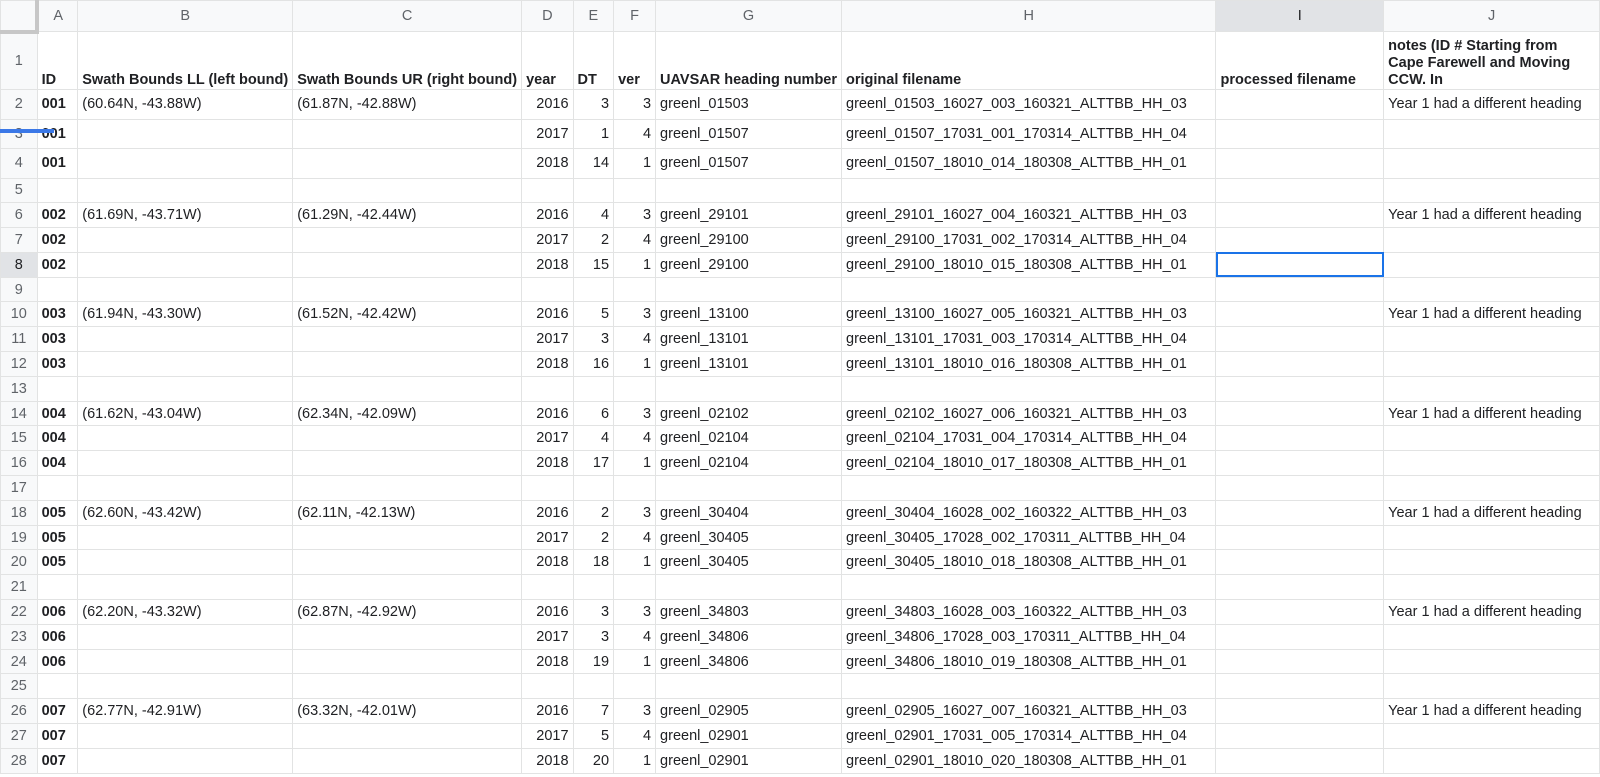 The image size is (1600, 777). I want to click on row-header: 19, so click(19, 537).